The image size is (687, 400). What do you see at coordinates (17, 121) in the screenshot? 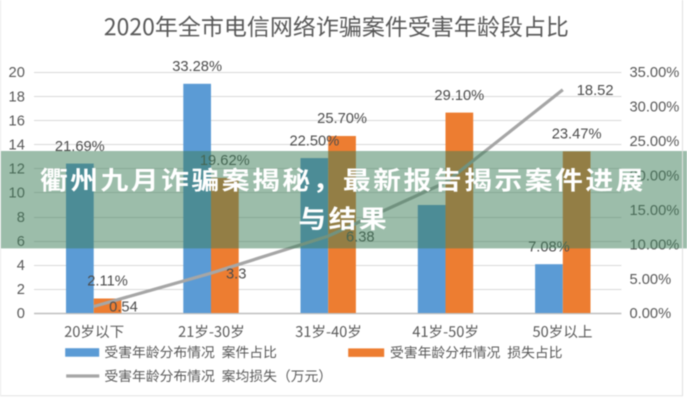
I see `svg-text: 16` at bounding box center [17, 121].